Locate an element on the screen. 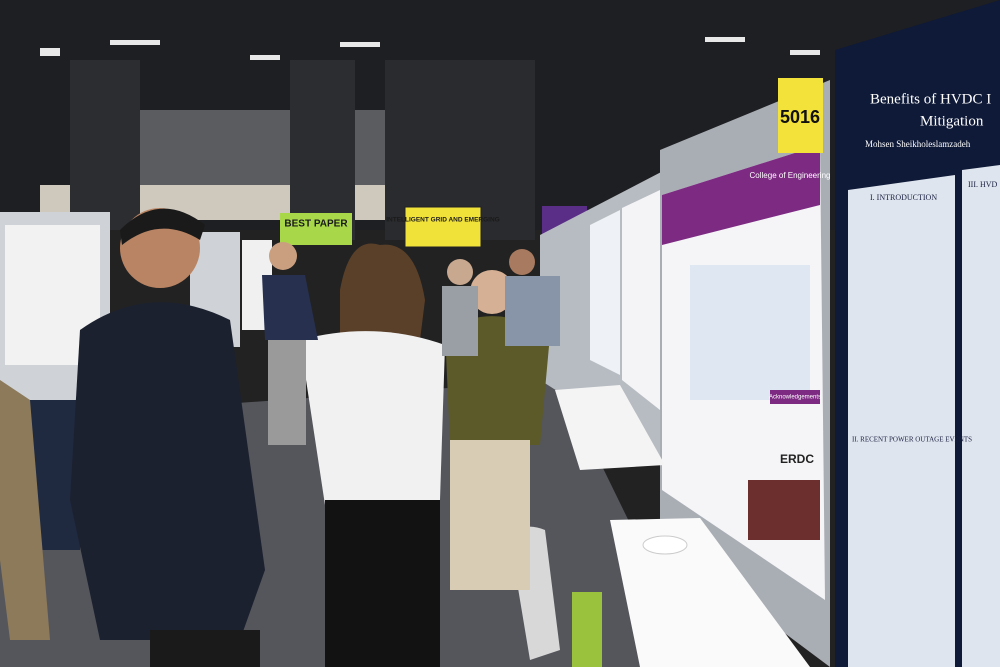 The image size is (1000, 667). poster-text: Acknowledgements is located at coordinates (795, 398).